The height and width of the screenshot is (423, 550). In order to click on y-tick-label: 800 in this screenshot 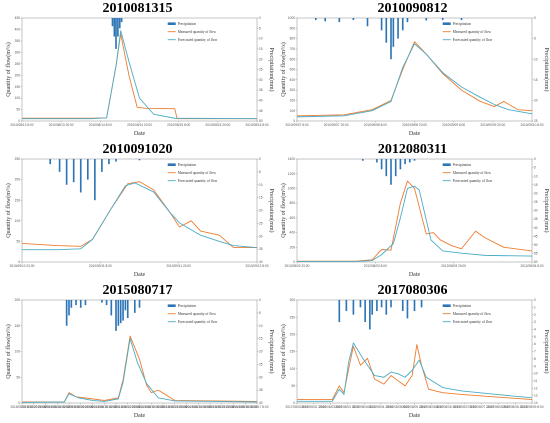, I will do `click(293, 203)`.